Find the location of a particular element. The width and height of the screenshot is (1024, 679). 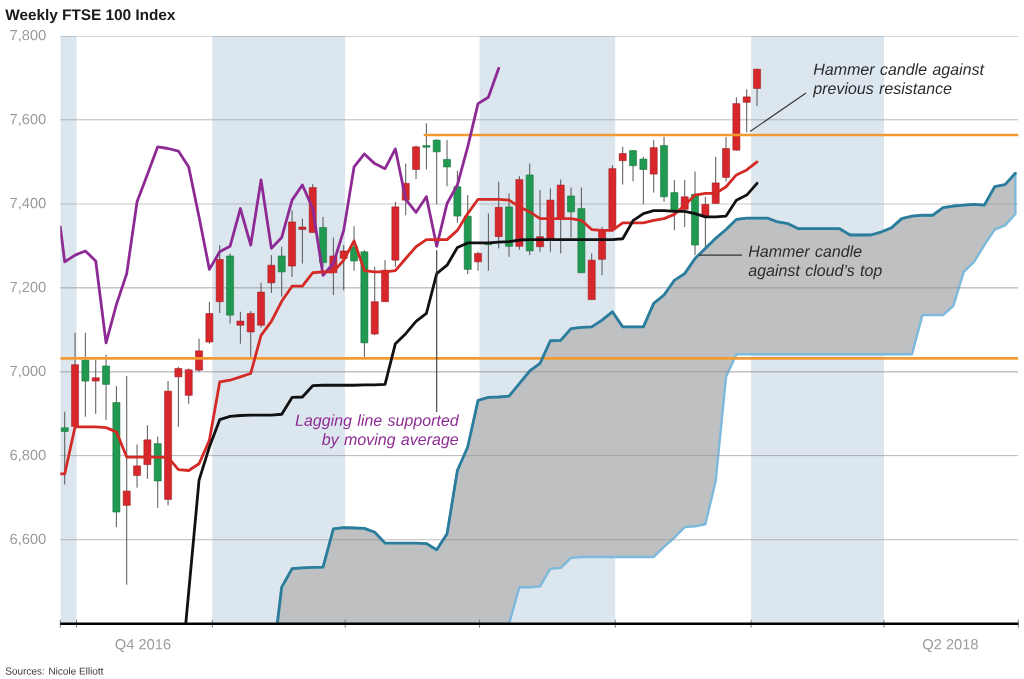

y-tick-label: 7,600 is located at coordinates (28, 120).